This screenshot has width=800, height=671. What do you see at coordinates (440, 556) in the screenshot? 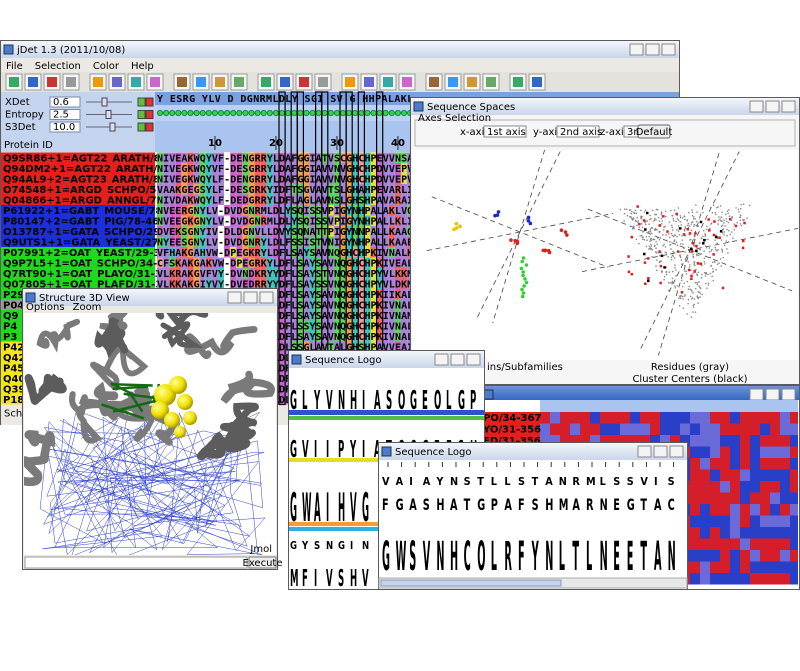
I see `logo-column: N` at bounding box center [440, 556].